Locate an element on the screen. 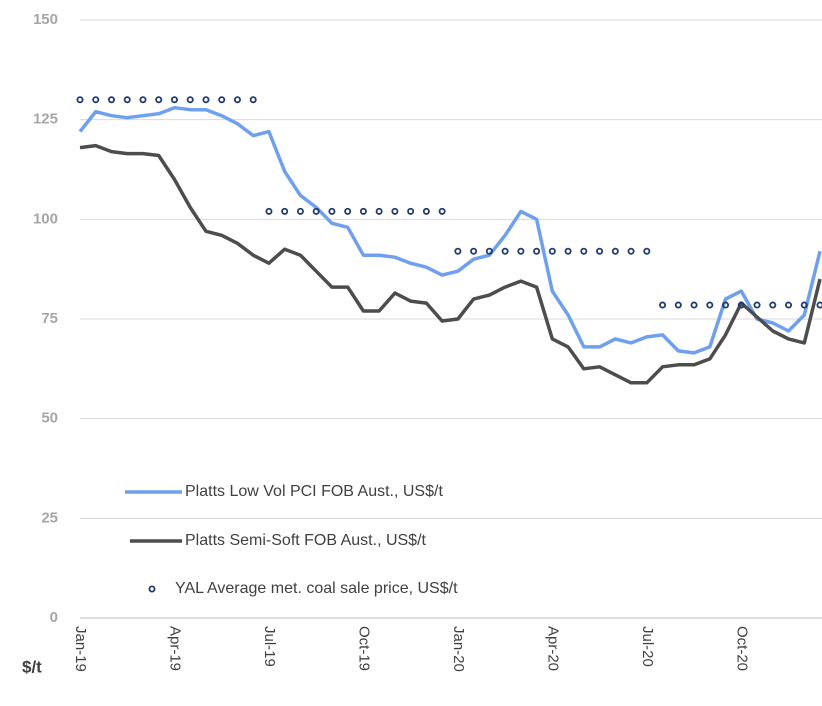  y-tick-label: 150 is located at coordinates (45, 19).